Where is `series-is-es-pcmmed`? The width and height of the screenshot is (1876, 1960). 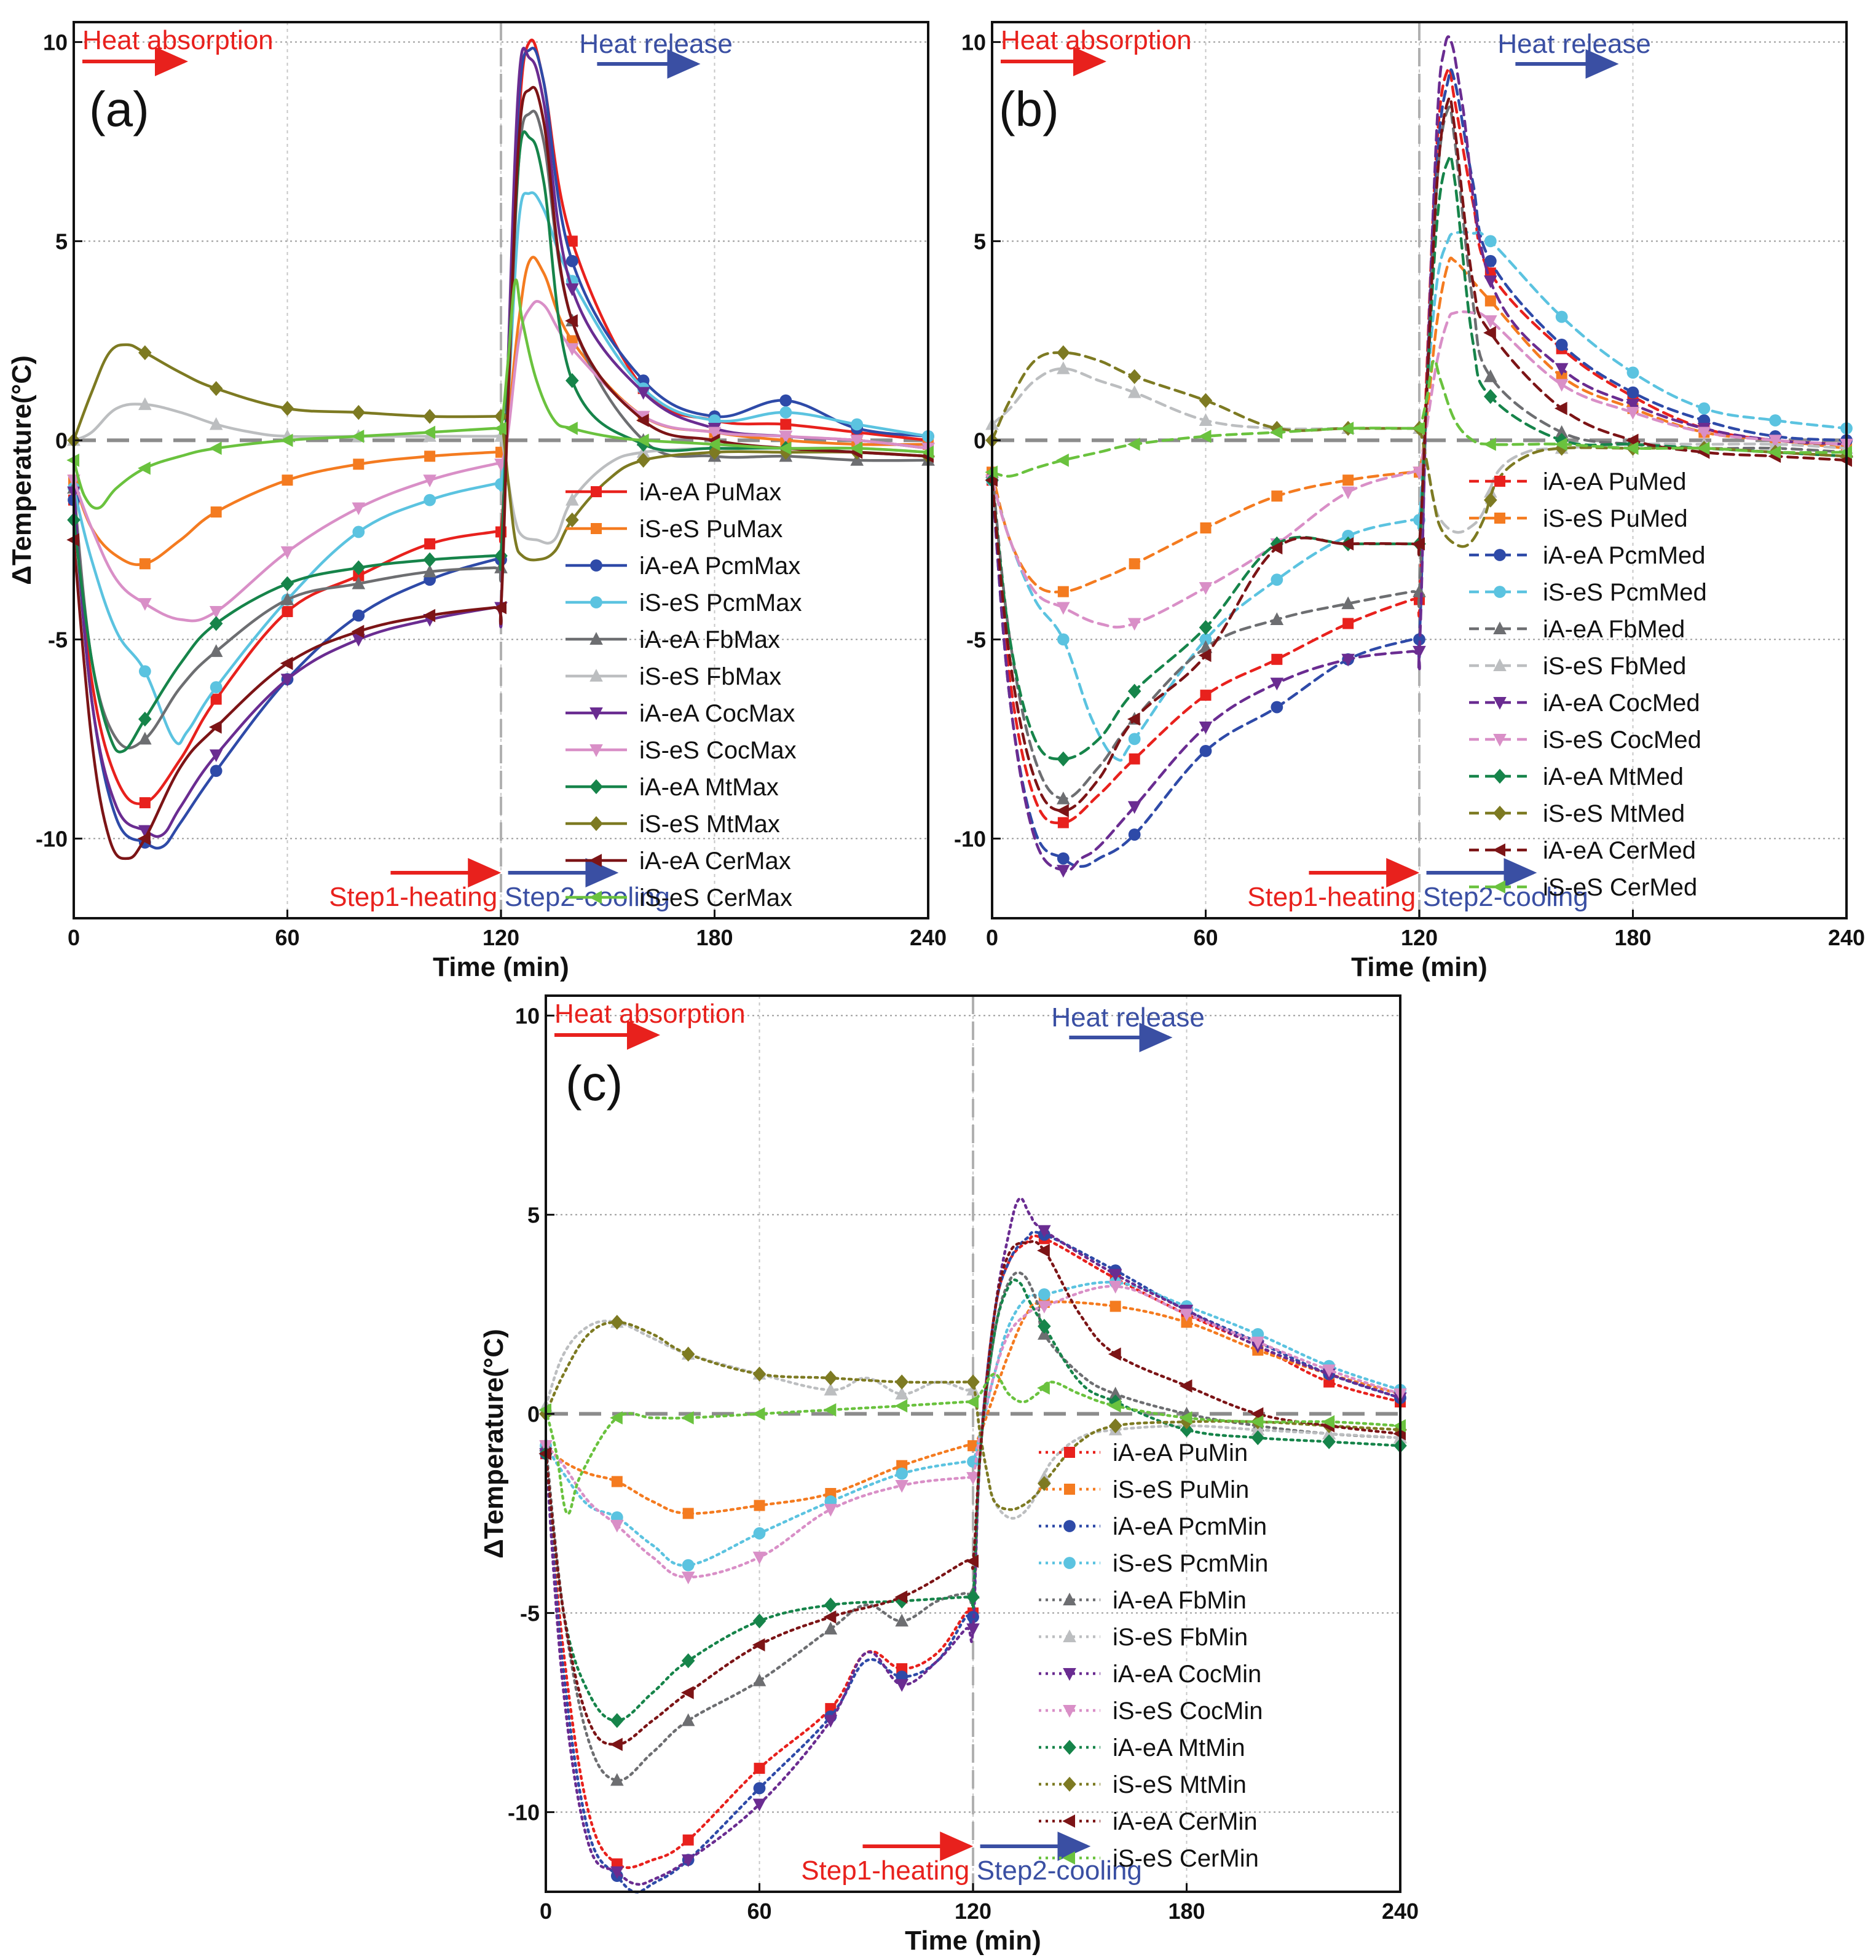 series-is-es-pcmmed is located at coordinates (1419, 496).